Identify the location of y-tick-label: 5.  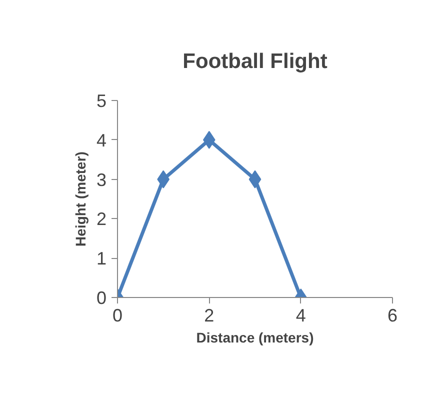
(101, 101).